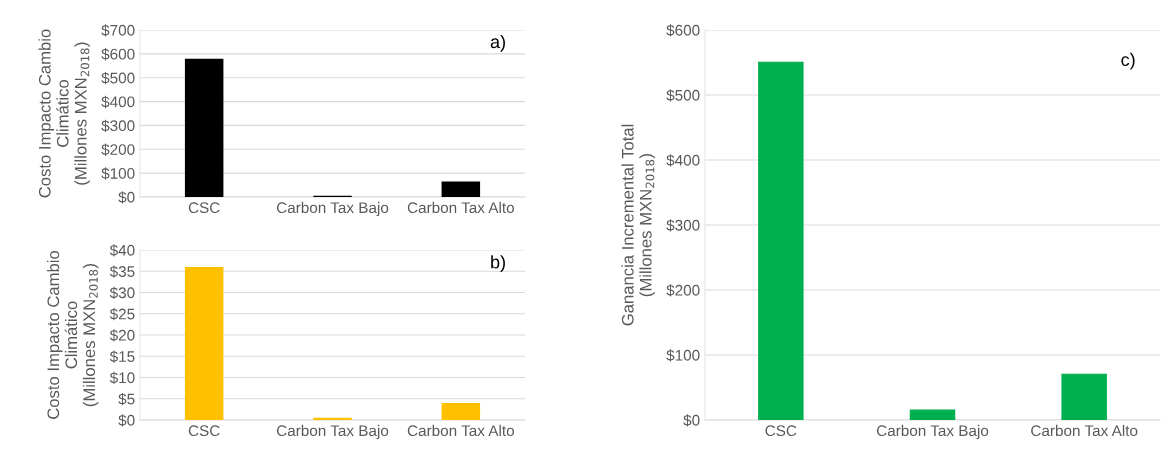 The image size is (1172, 451). What do you see at coordinates (126, 399) in the screenshot?
I see `y-tick-label: $5` at bounding box center [126, 399].